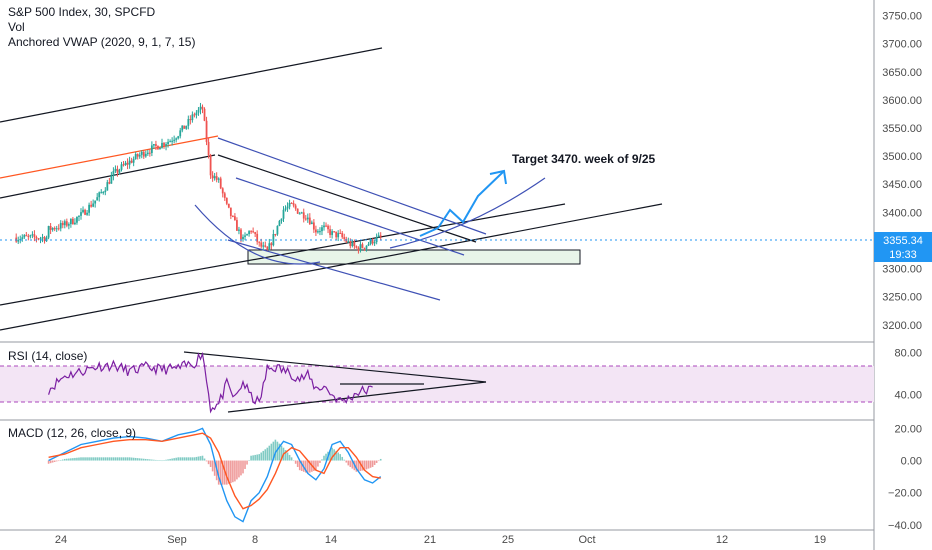 This screenshot has height=550, width=932. Describe the element at coordinates (350, 216) in the screenshot. I see `blue-channel-mid` at that location.